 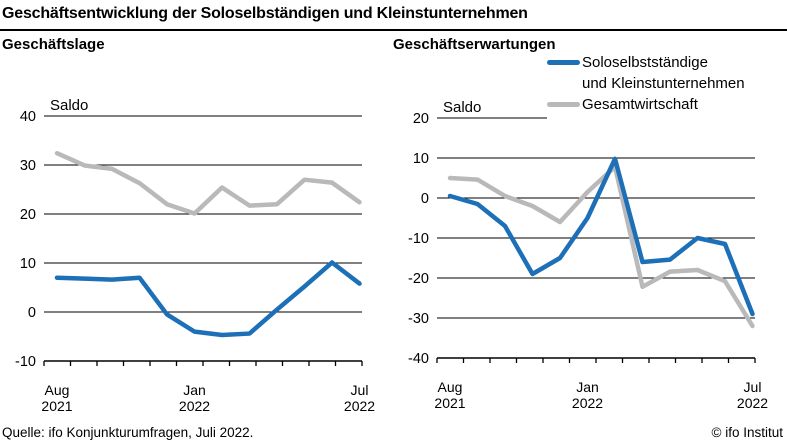 I want to click on svg-text: -20, so click(x=418, y=279).